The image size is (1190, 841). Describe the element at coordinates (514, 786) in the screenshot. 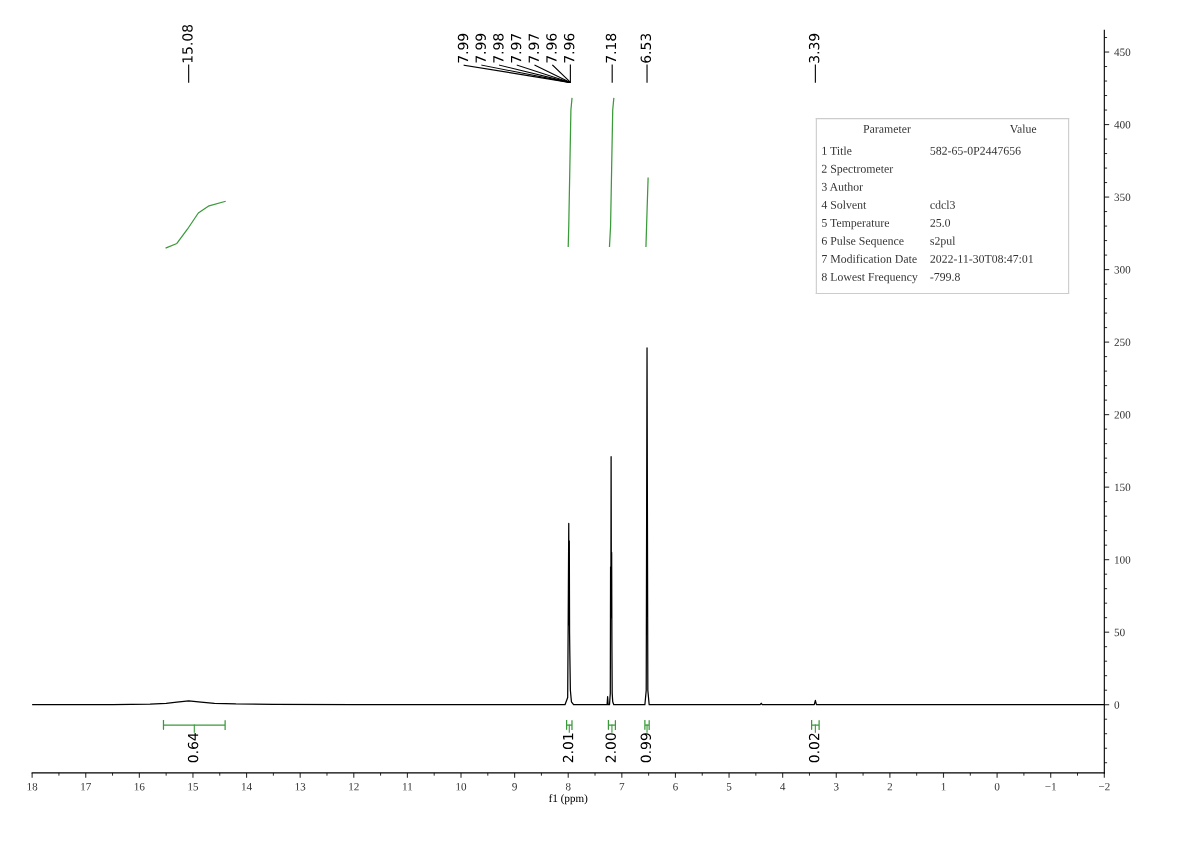

I see `x-tick-label: 9` at that location.